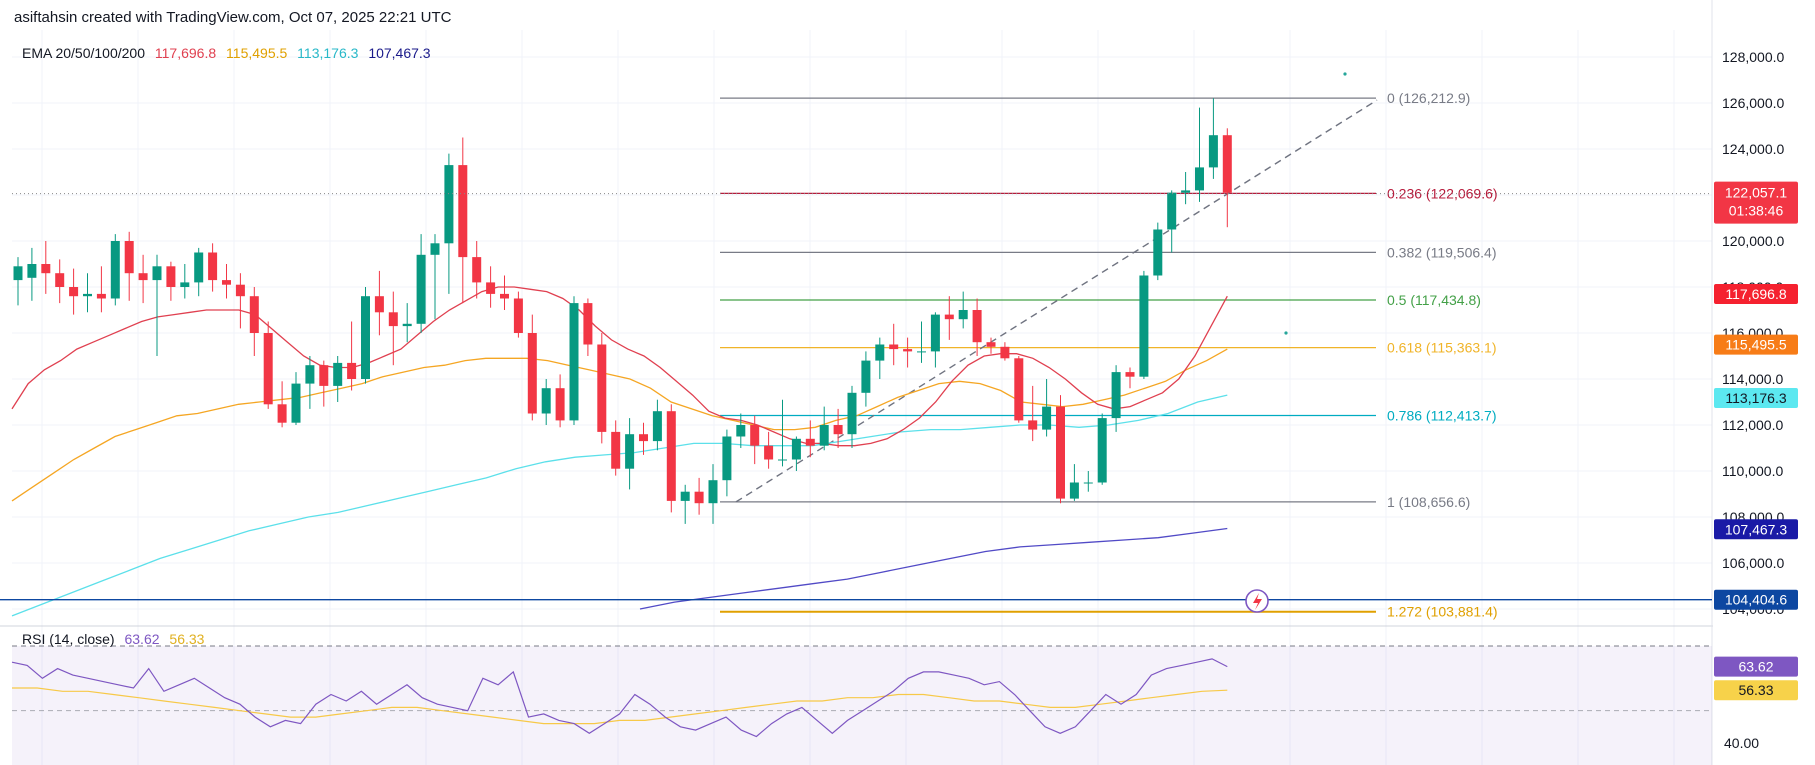 The image size is (1815, 765). What do you see at coordinates (1434, 300) in the screenshot?
I see `fib-level-label: 0.5 (117,434.8)` at bounding box center [1434, 300].